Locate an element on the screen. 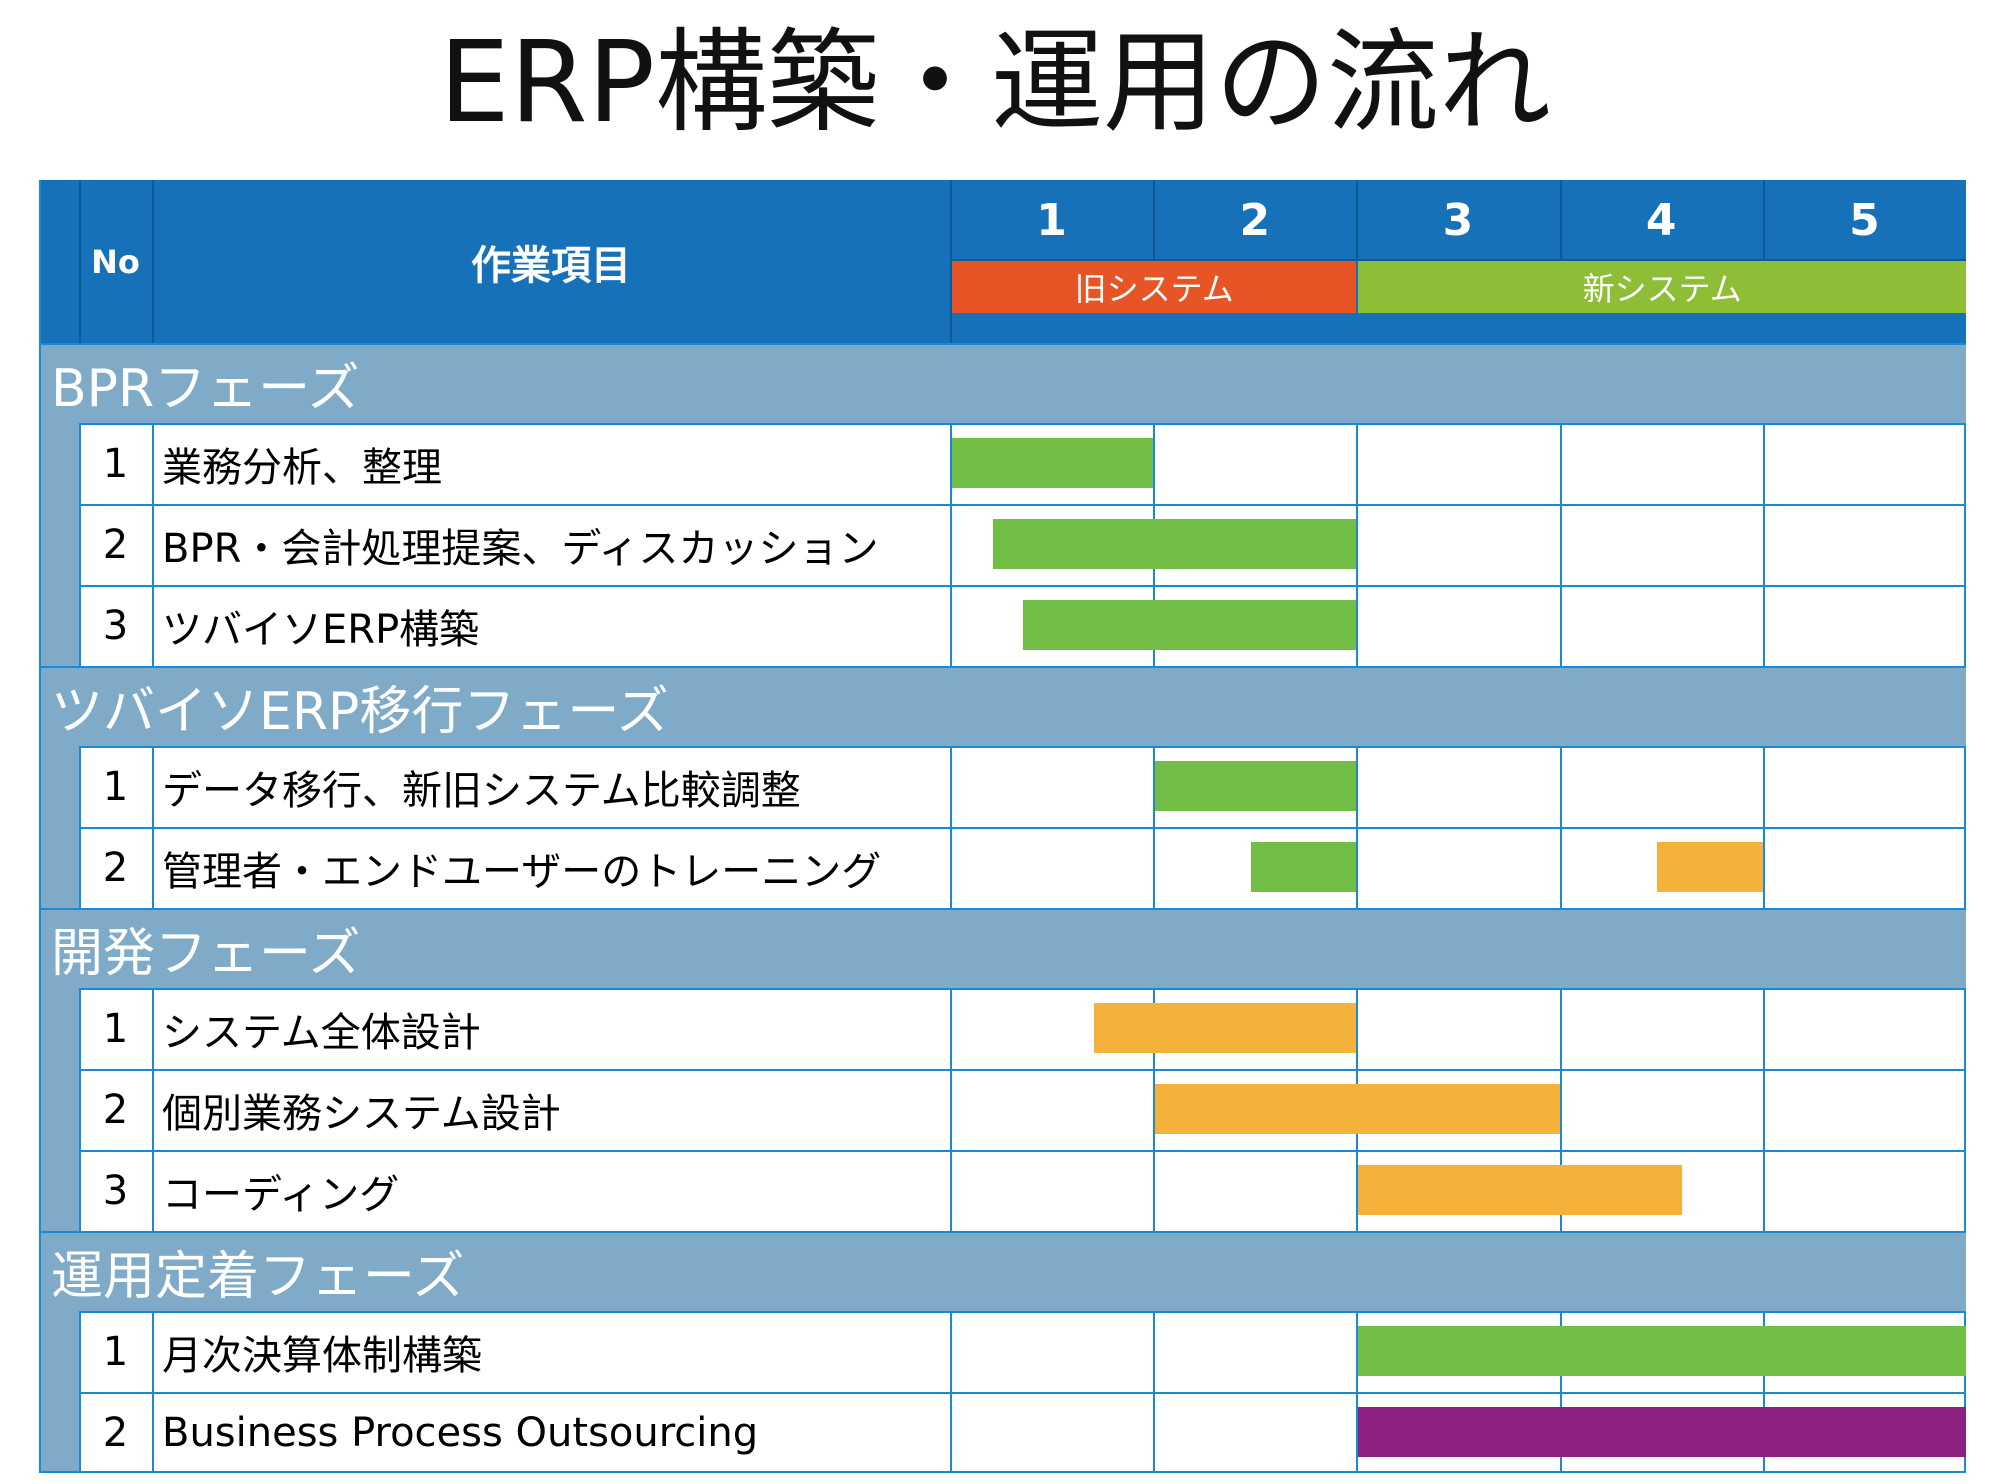  phase-header: 運用定着フェーズ is located at coordinates (1002, 1271).